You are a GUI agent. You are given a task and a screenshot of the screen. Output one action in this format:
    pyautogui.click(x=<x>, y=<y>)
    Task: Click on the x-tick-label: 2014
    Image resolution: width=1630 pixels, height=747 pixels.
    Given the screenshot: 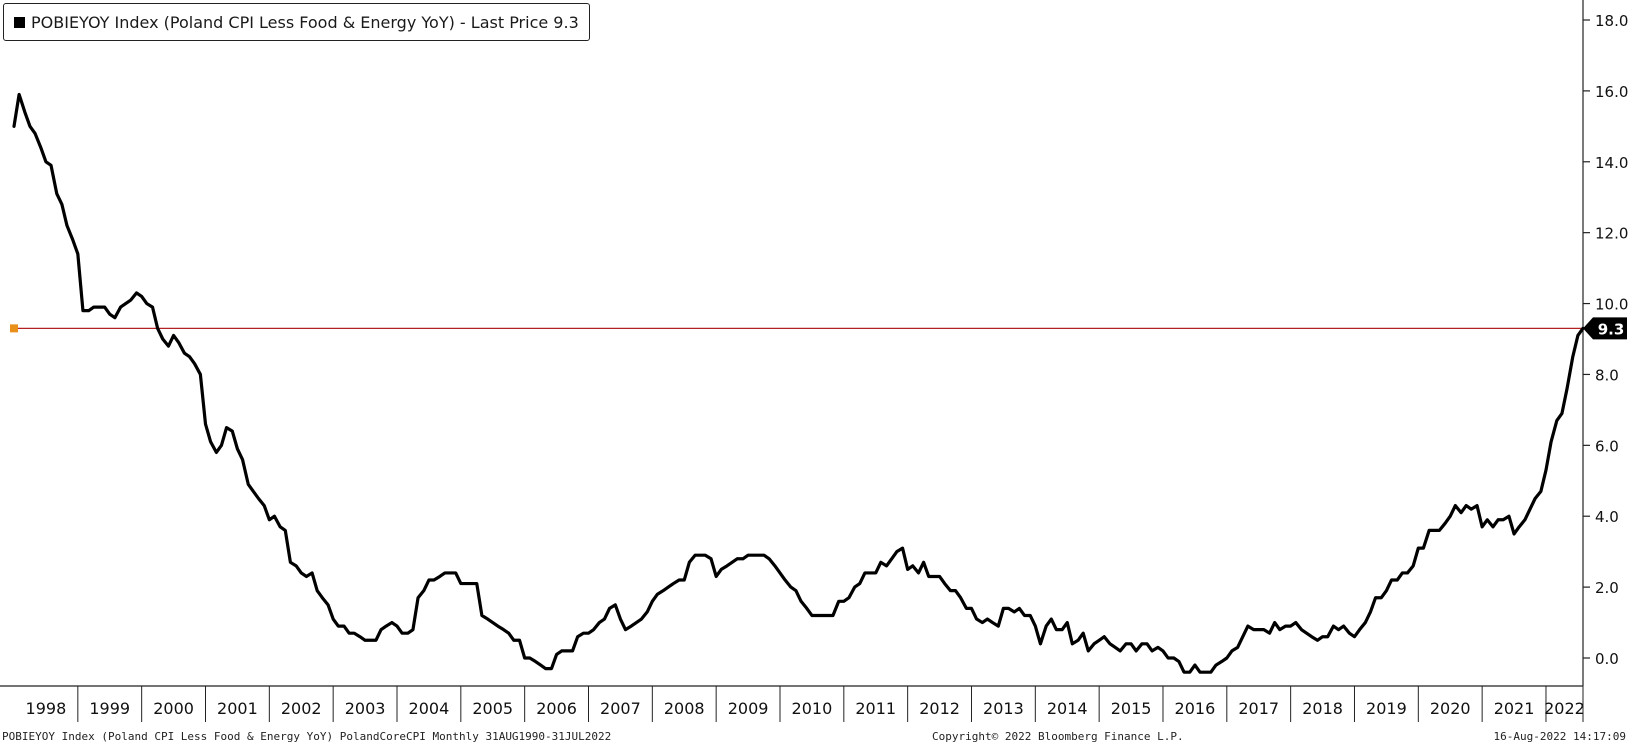 What is the action you would take?
    pyautogui.click(x=1067, y=708)
    